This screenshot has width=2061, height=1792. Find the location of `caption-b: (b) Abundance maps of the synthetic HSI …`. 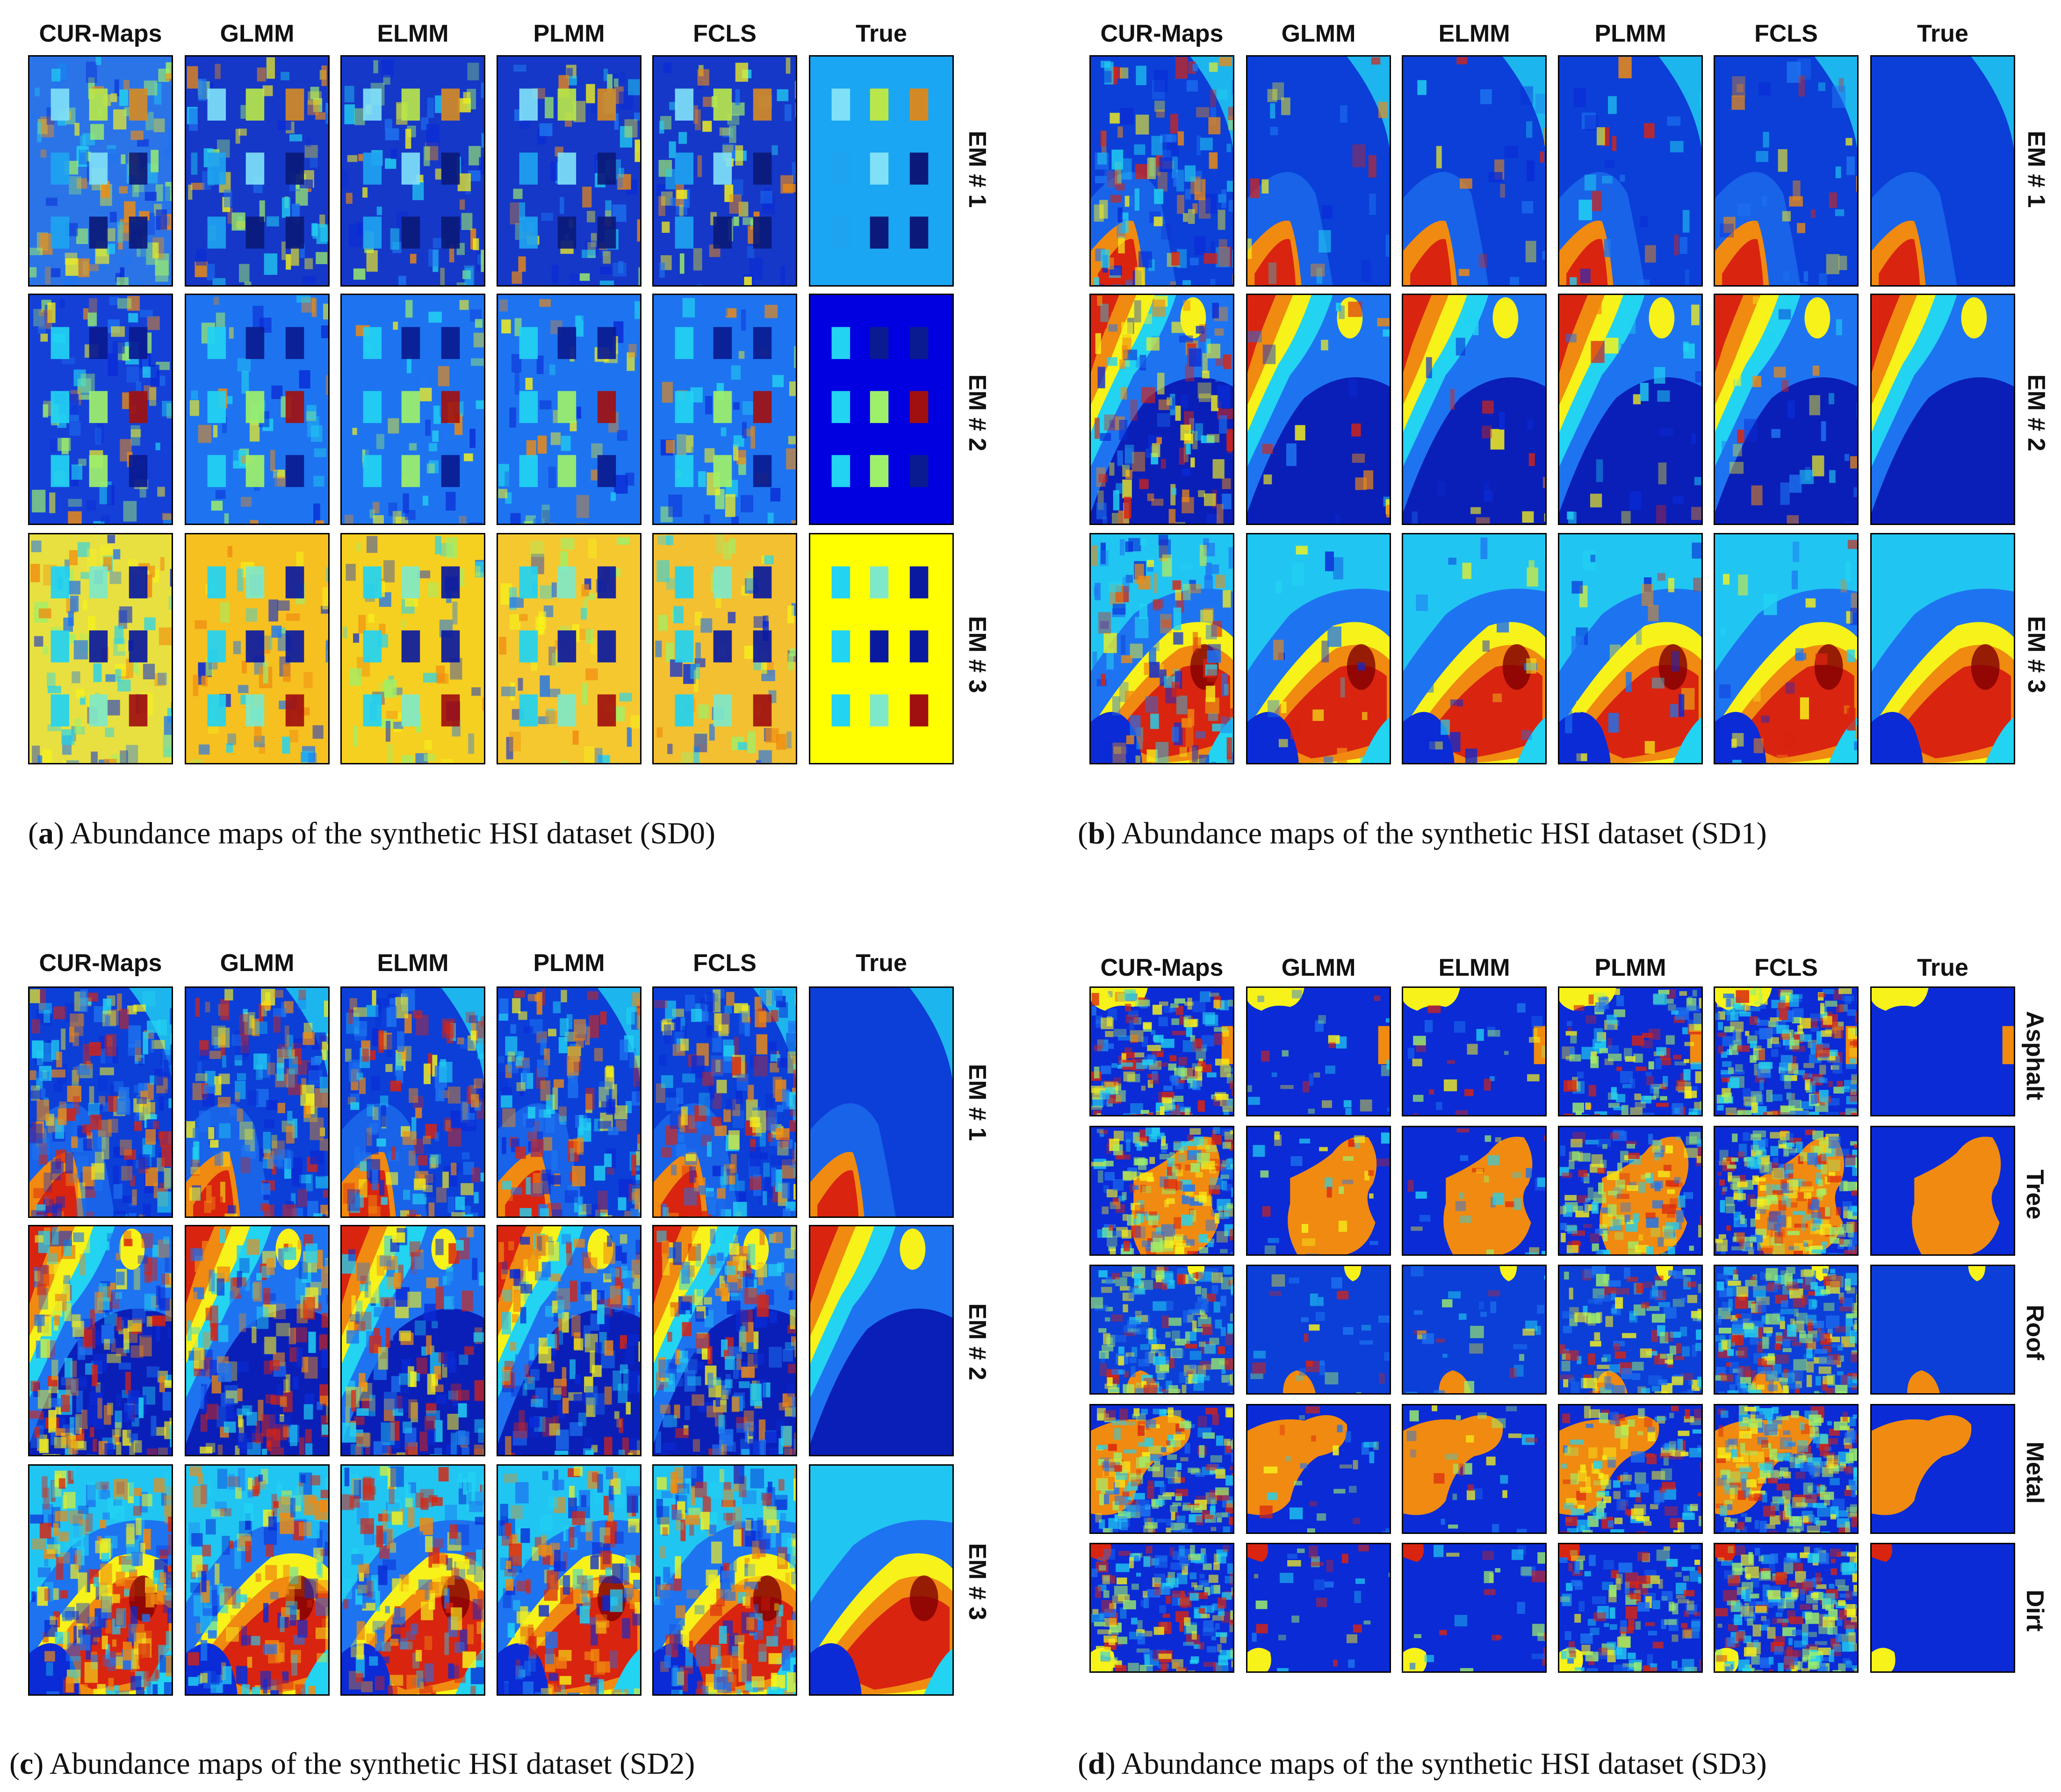

caption-b: (b) Abundance maps of the synthetic HSI … is located at coordinates (1422, 833).